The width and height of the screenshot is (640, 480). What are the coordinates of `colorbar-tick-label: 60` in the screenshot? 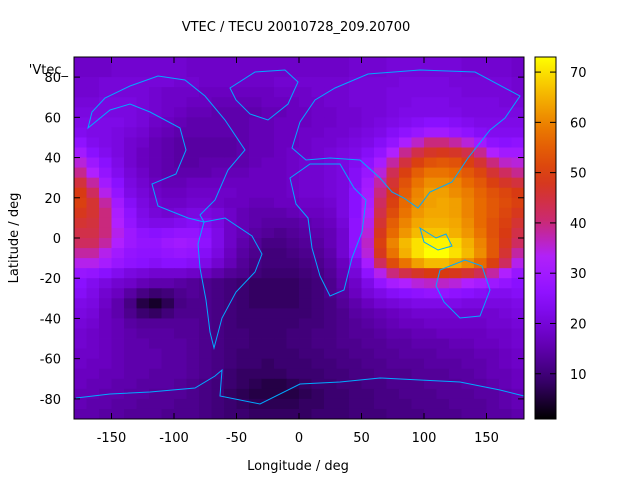 It's located at (578, 123).